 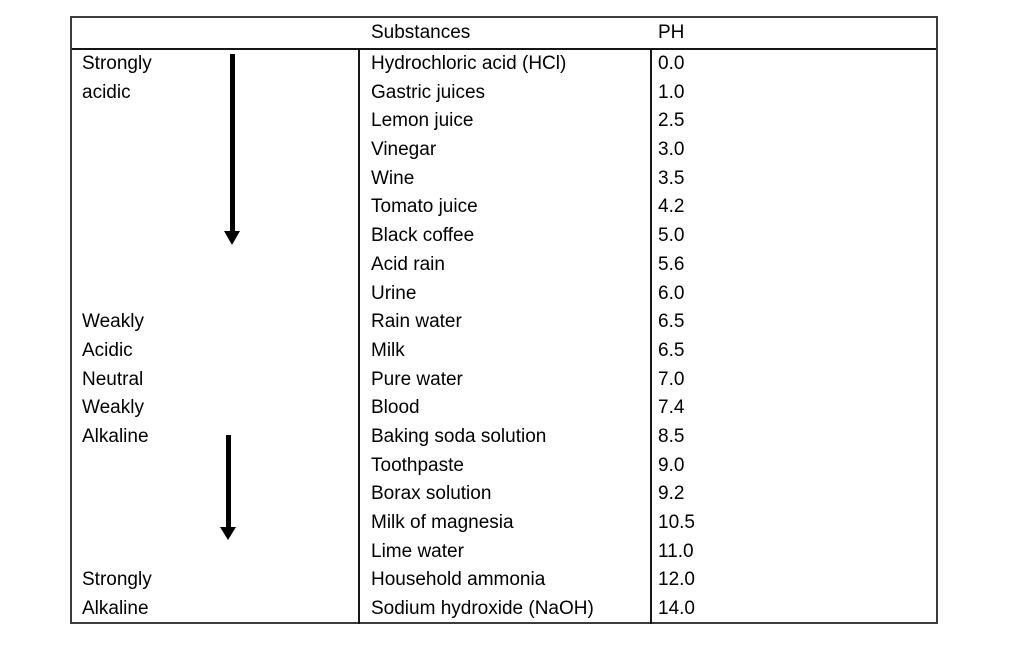 What do you see at coordinates (793, 408) in the screenshot?
I see `ph-cell: 7.4` at bounding box center [793, 408].